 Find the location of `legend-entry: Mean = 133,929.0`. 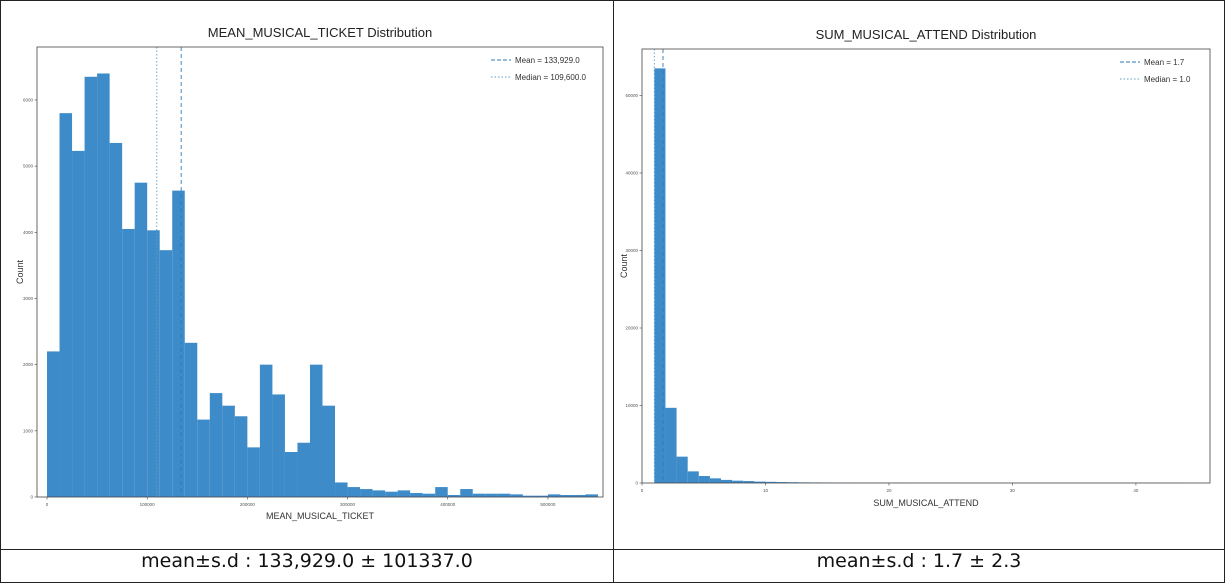

legend-entry: Mean = 133,929.0 is located at coordinates (547, 60).